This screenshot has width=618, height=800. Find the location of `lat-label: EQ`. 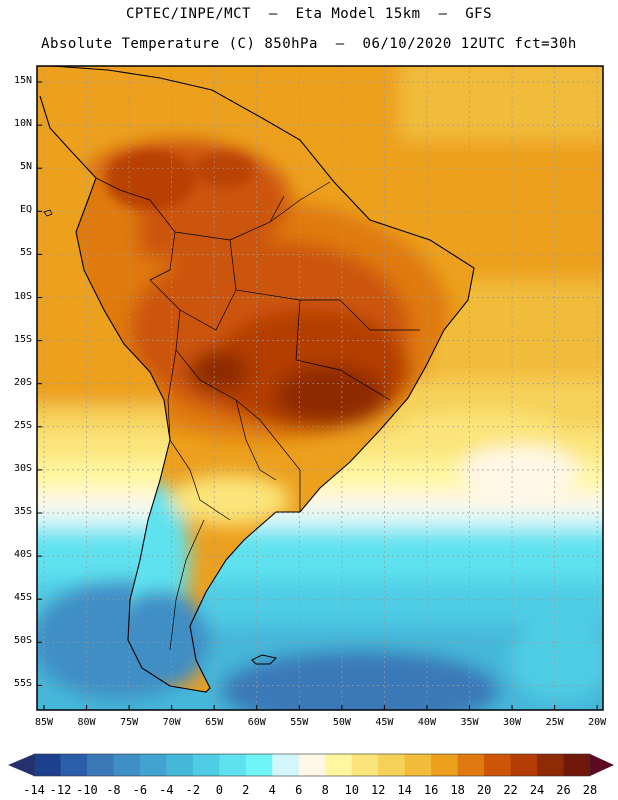

lat-label: EQ is located at coordinates (25, 210).